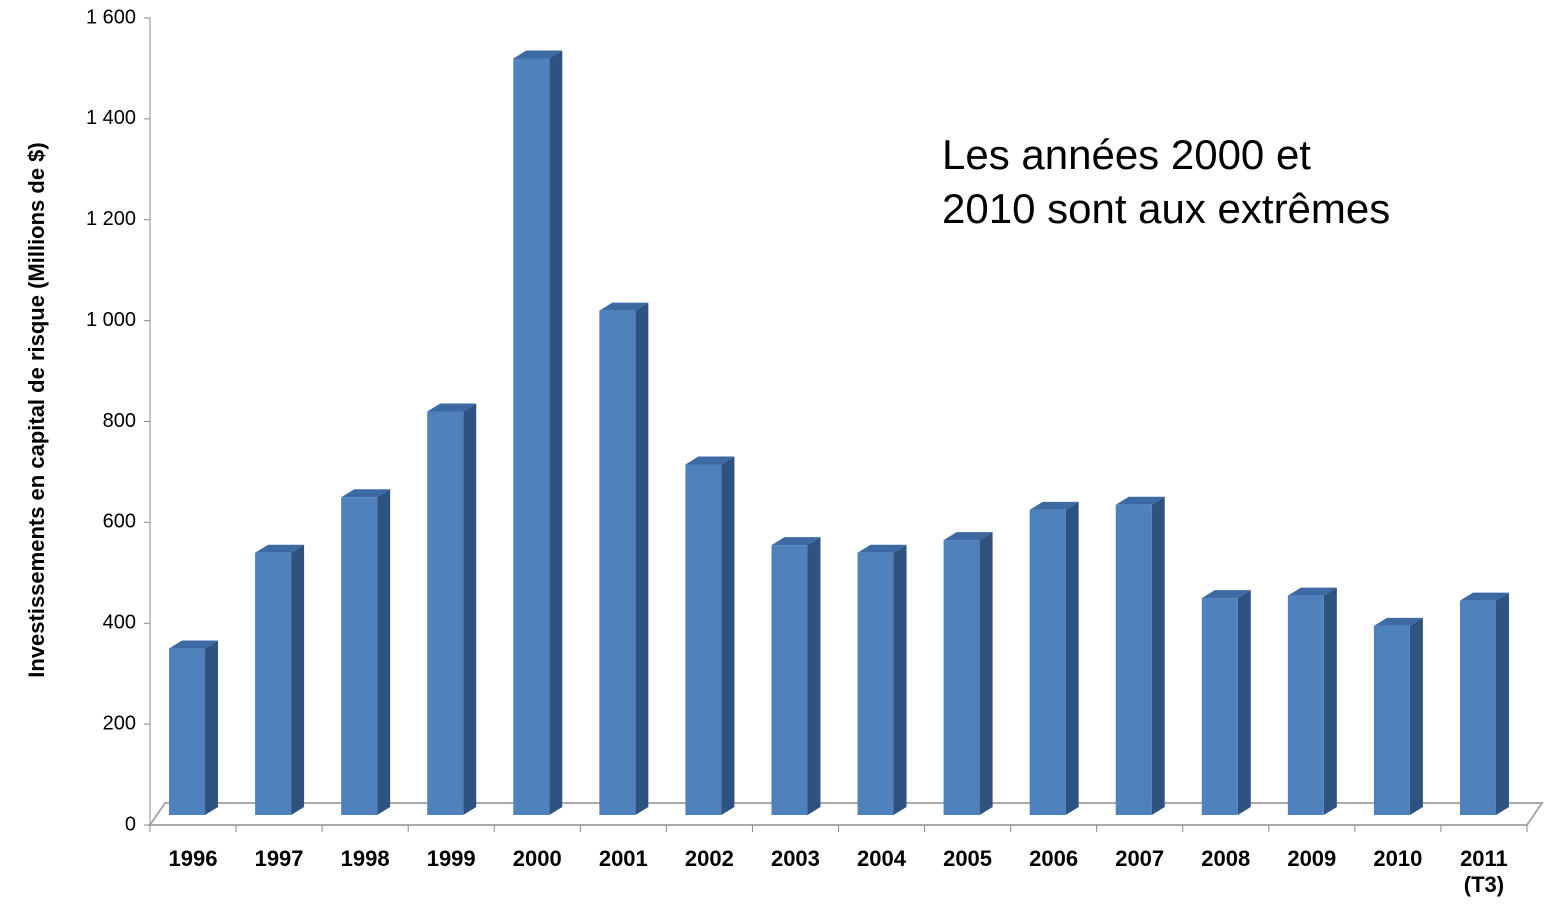 The height and width of the screenshot is (919, 1548). I want to click on x-tick-label: 2004, so click(881, 858).